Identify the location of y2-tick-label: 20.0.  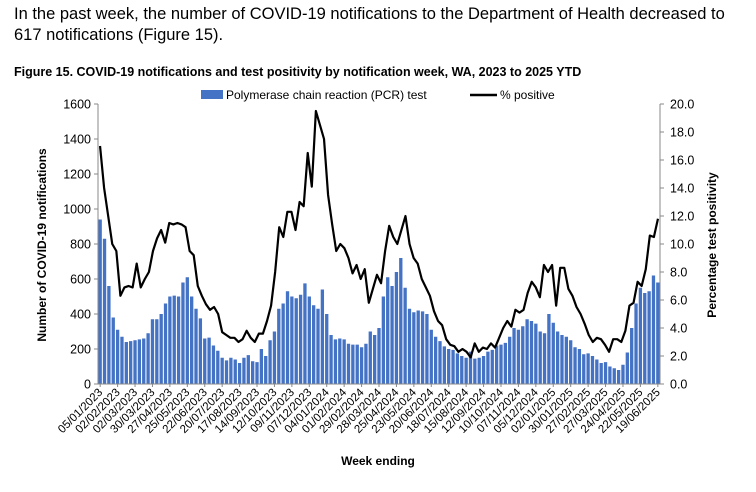
(682, 105).